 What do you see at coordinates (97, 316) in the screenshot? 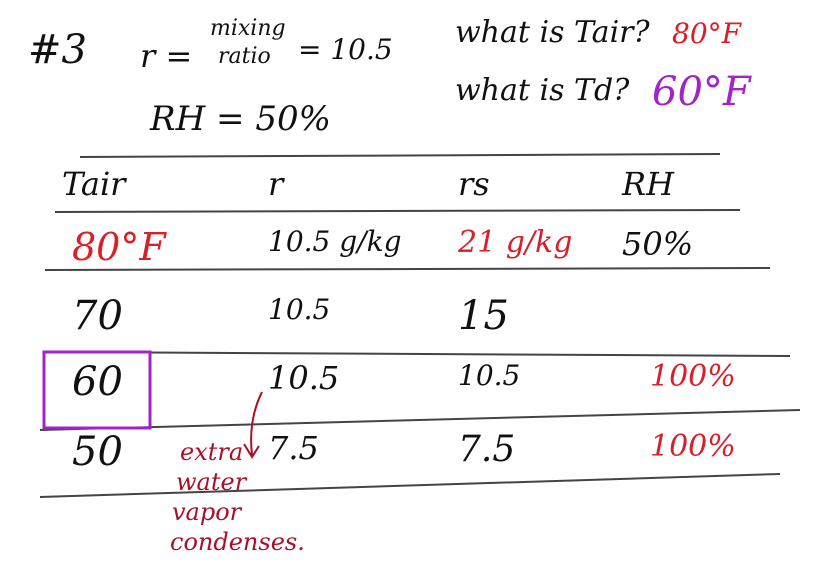
I see `table-cell: 70` at bounding box center [97, 316].